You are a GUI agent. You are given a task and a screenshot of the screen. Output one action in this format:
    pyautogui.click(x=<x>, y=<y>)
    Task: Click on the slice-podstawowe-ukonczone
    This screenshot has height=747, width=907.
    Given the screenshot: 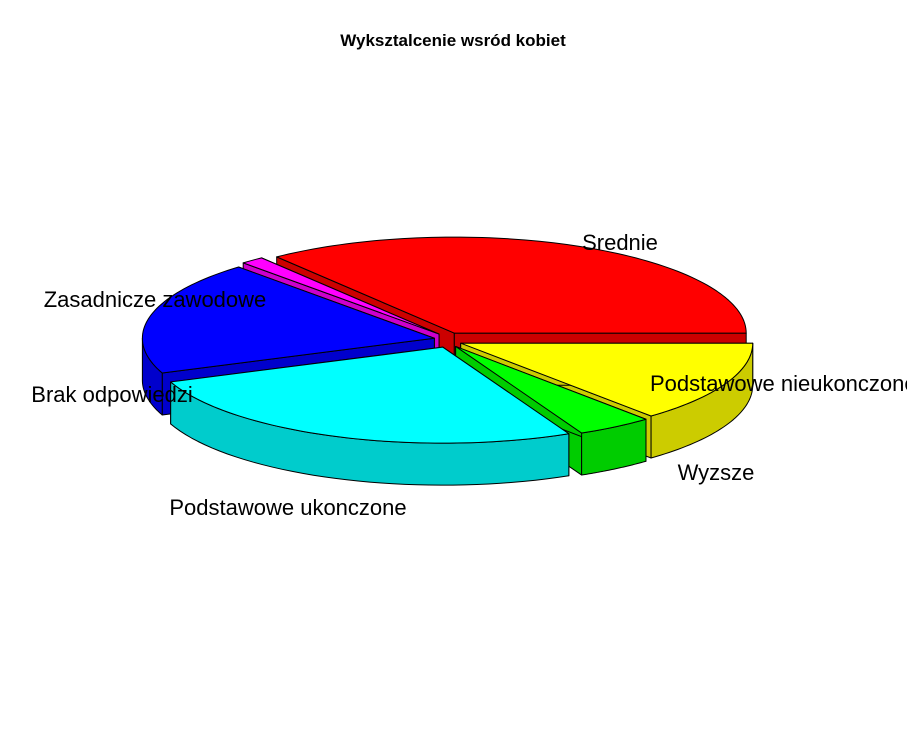 What is the action you would take?
    pyautogui.click(x=370, y=416)
    